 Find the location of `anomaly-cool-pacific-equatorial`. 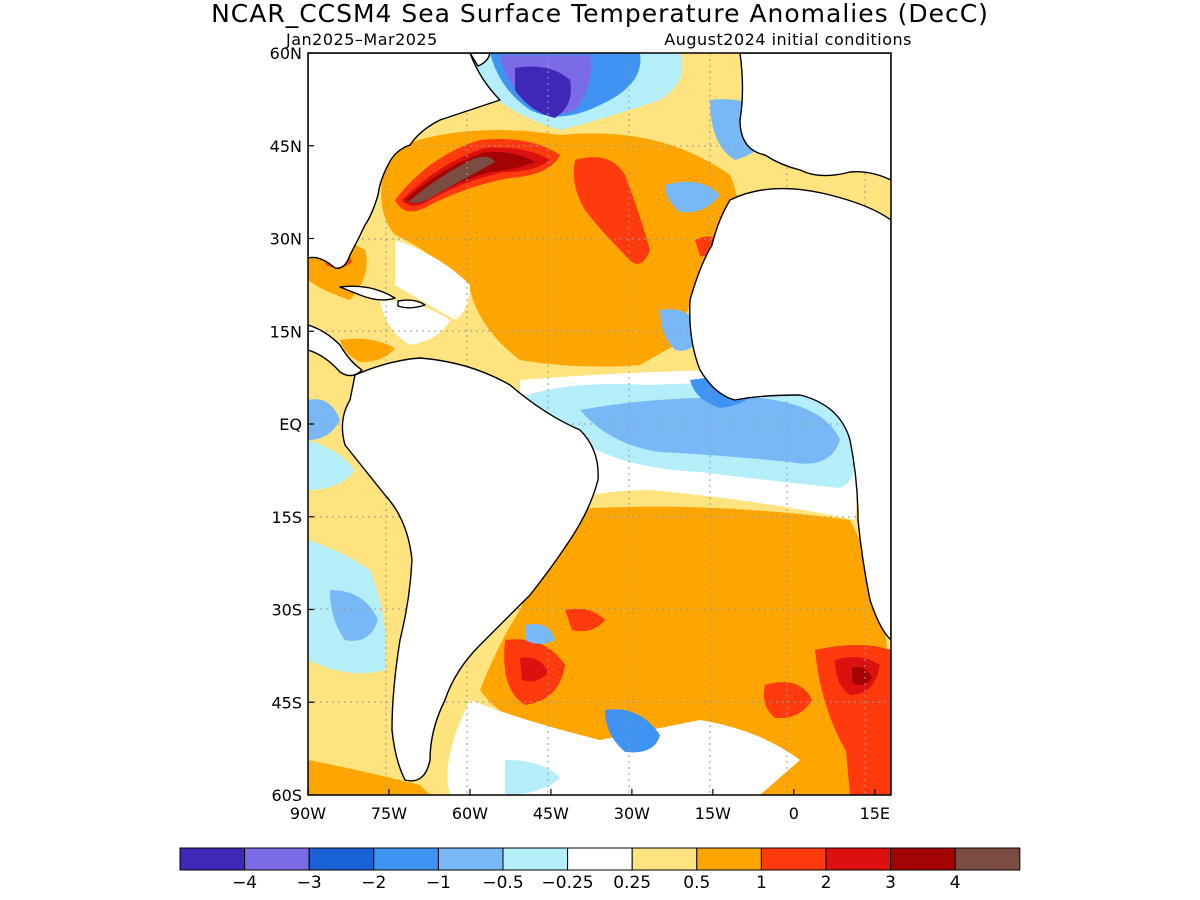

anomaly-cool-pacific-equatorial is located at coordinates (324, 419).